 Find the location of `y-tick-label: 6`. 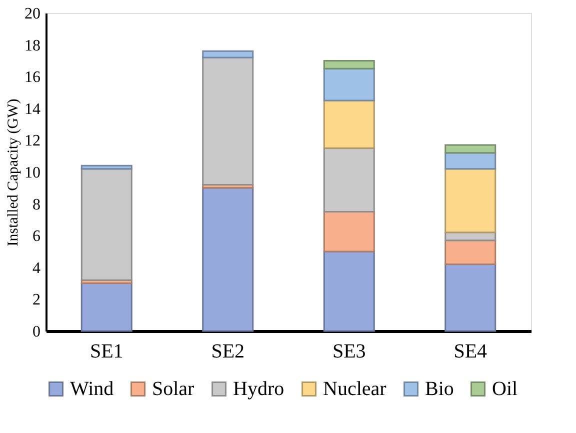

y-tick-label: 6 is located at coordinates (36, 237).